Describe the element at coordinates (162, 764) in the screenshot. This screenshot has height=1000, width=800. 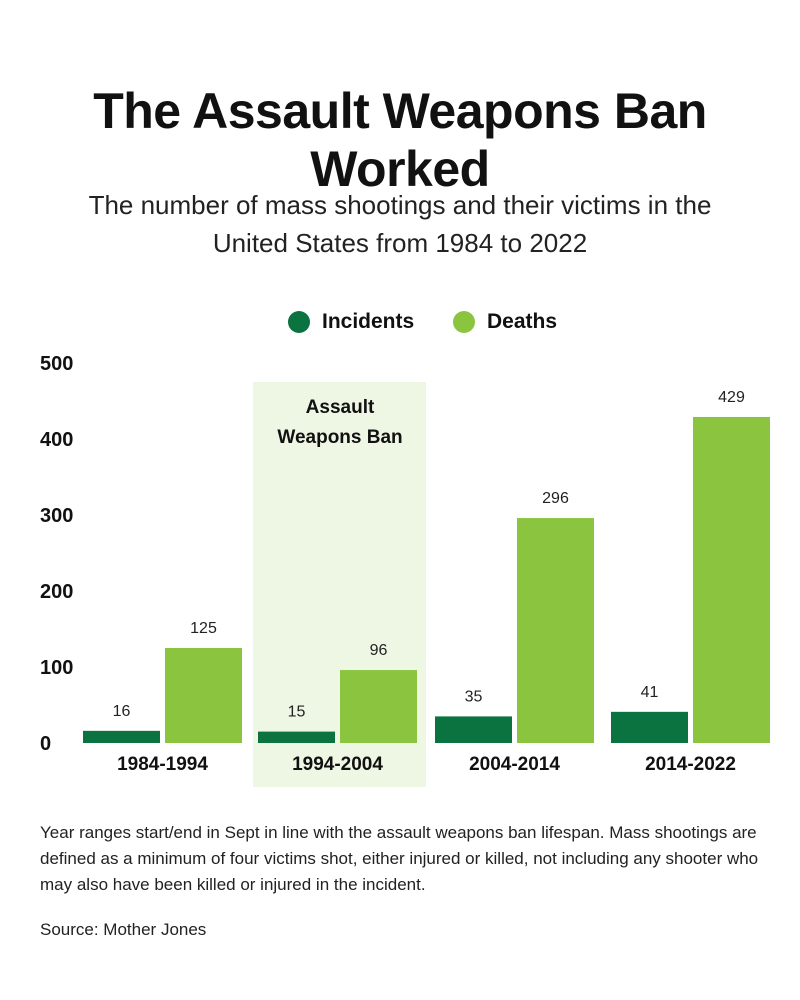
I see `x-tick-label: 1984-1994` at that location.